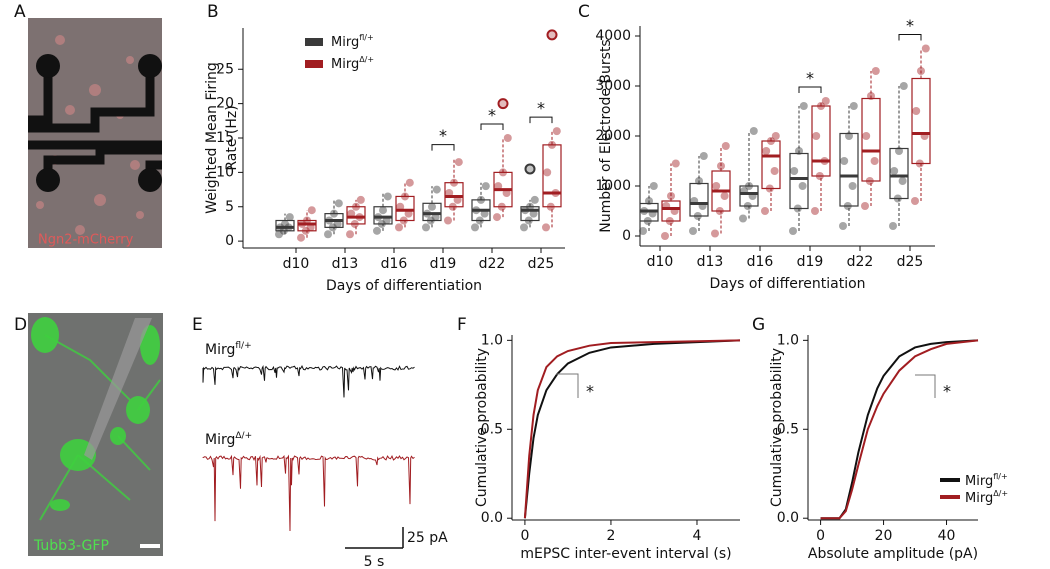  What do you see at coordinates (404, 286) in the screenshot?
I see `x-axis-title: Days of differentiation` at bounding box center [404, 286].